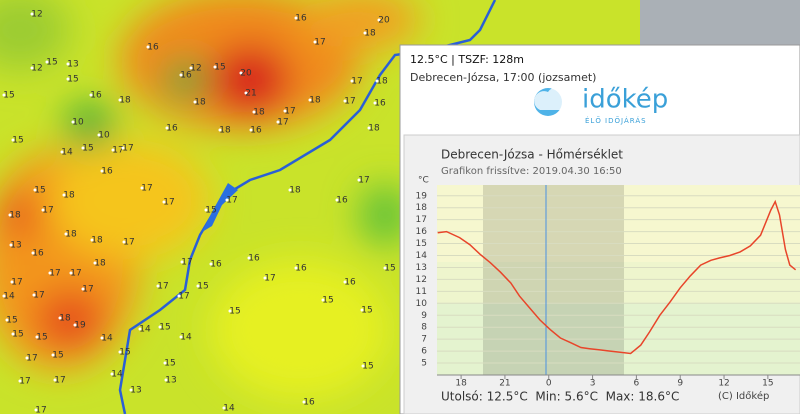  I want to click on y-tick-label: 11, so click(421, 292).